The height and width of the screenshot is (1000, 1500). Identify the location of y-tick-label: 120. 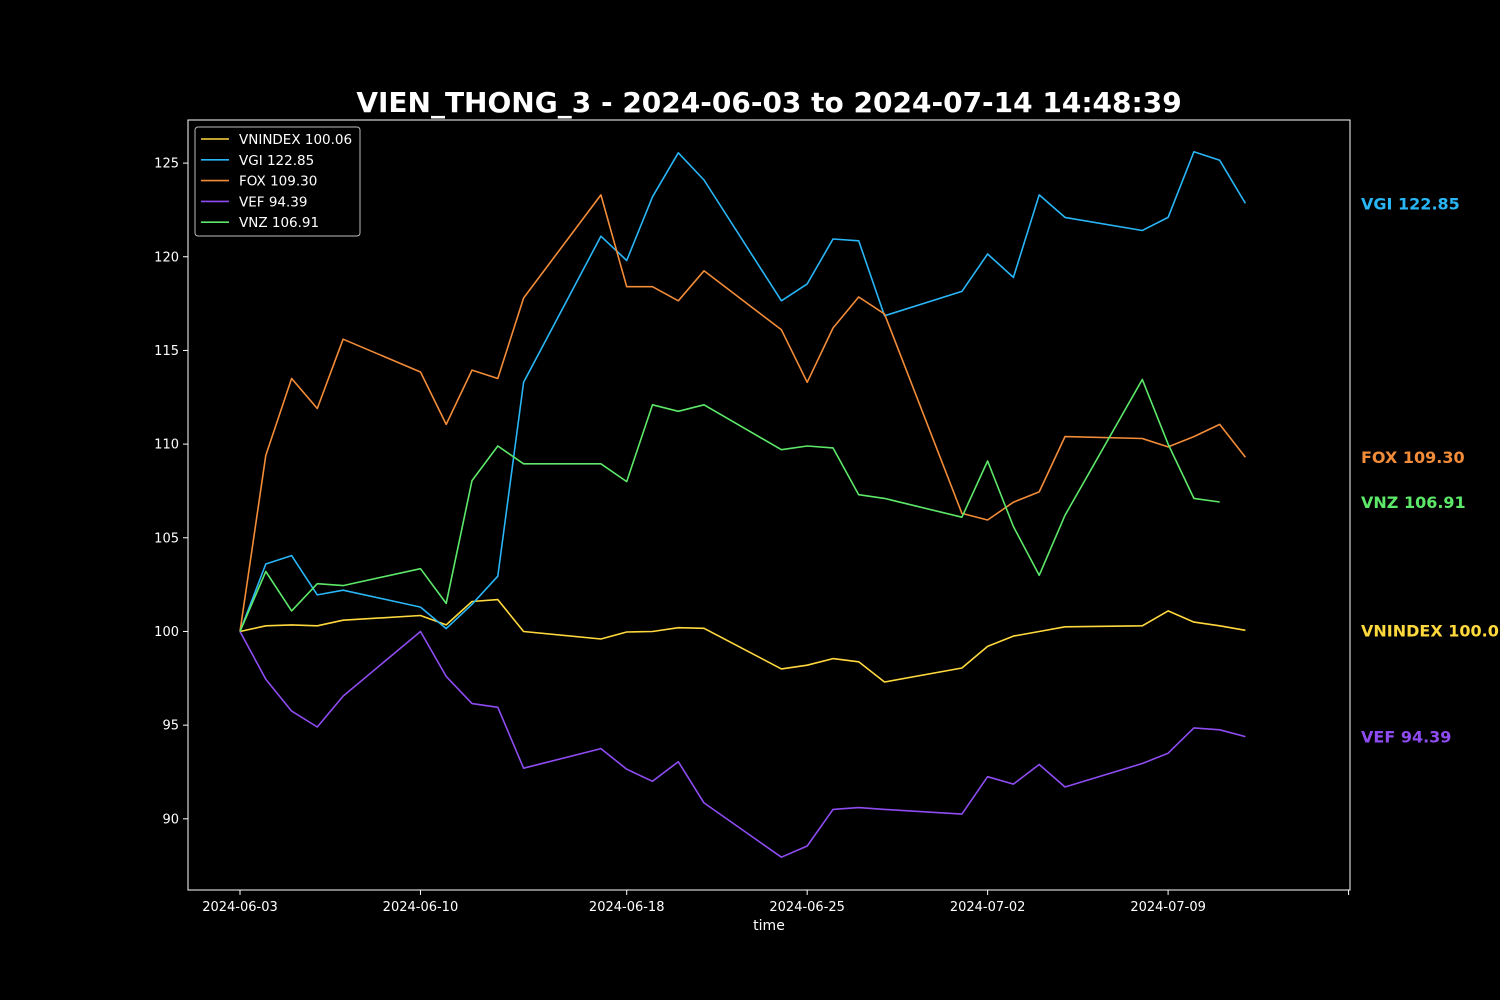
(166, 257).